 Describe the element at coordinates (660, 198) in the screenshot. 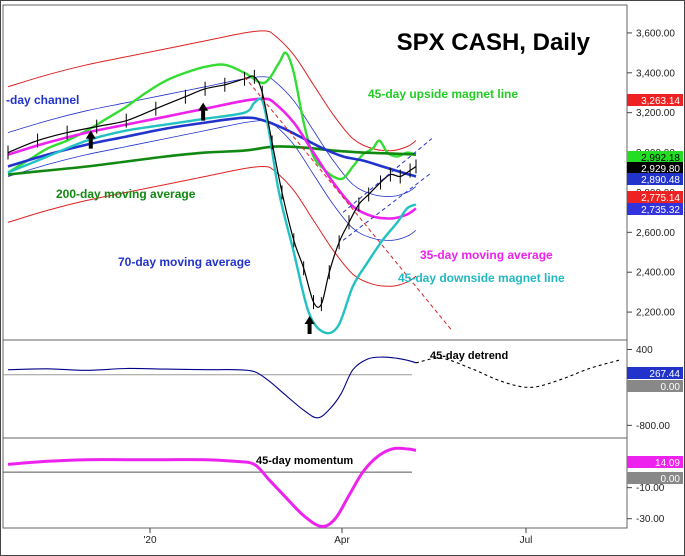

I see `value-badge-label: 2,775.14` at that location.